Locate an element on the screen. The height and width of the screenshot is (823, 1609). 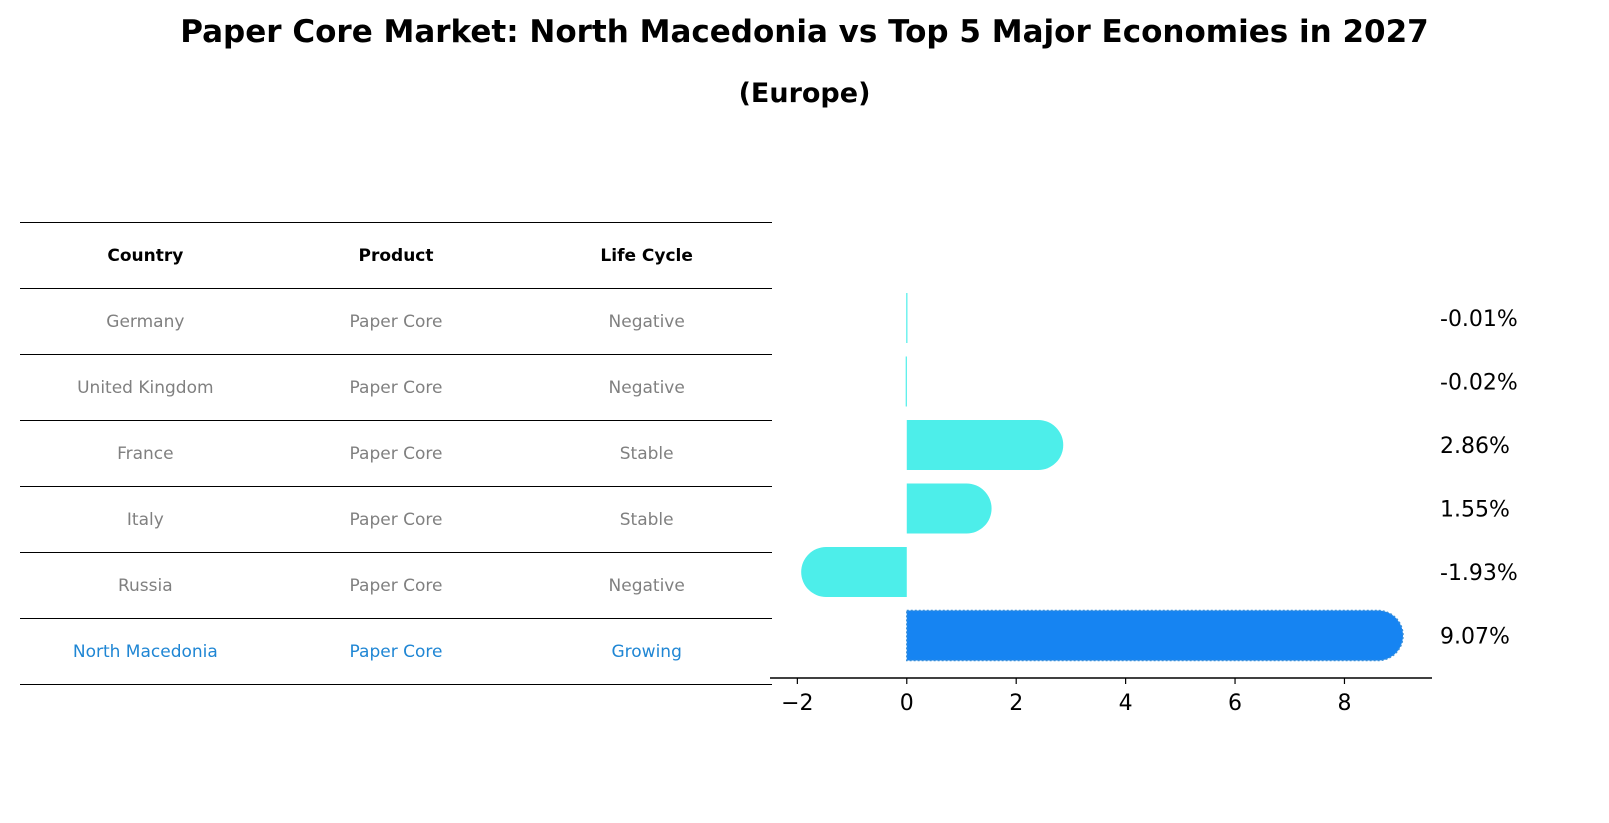
table-row: Russia Paper Core Negative is located at coordinates (396, 586).